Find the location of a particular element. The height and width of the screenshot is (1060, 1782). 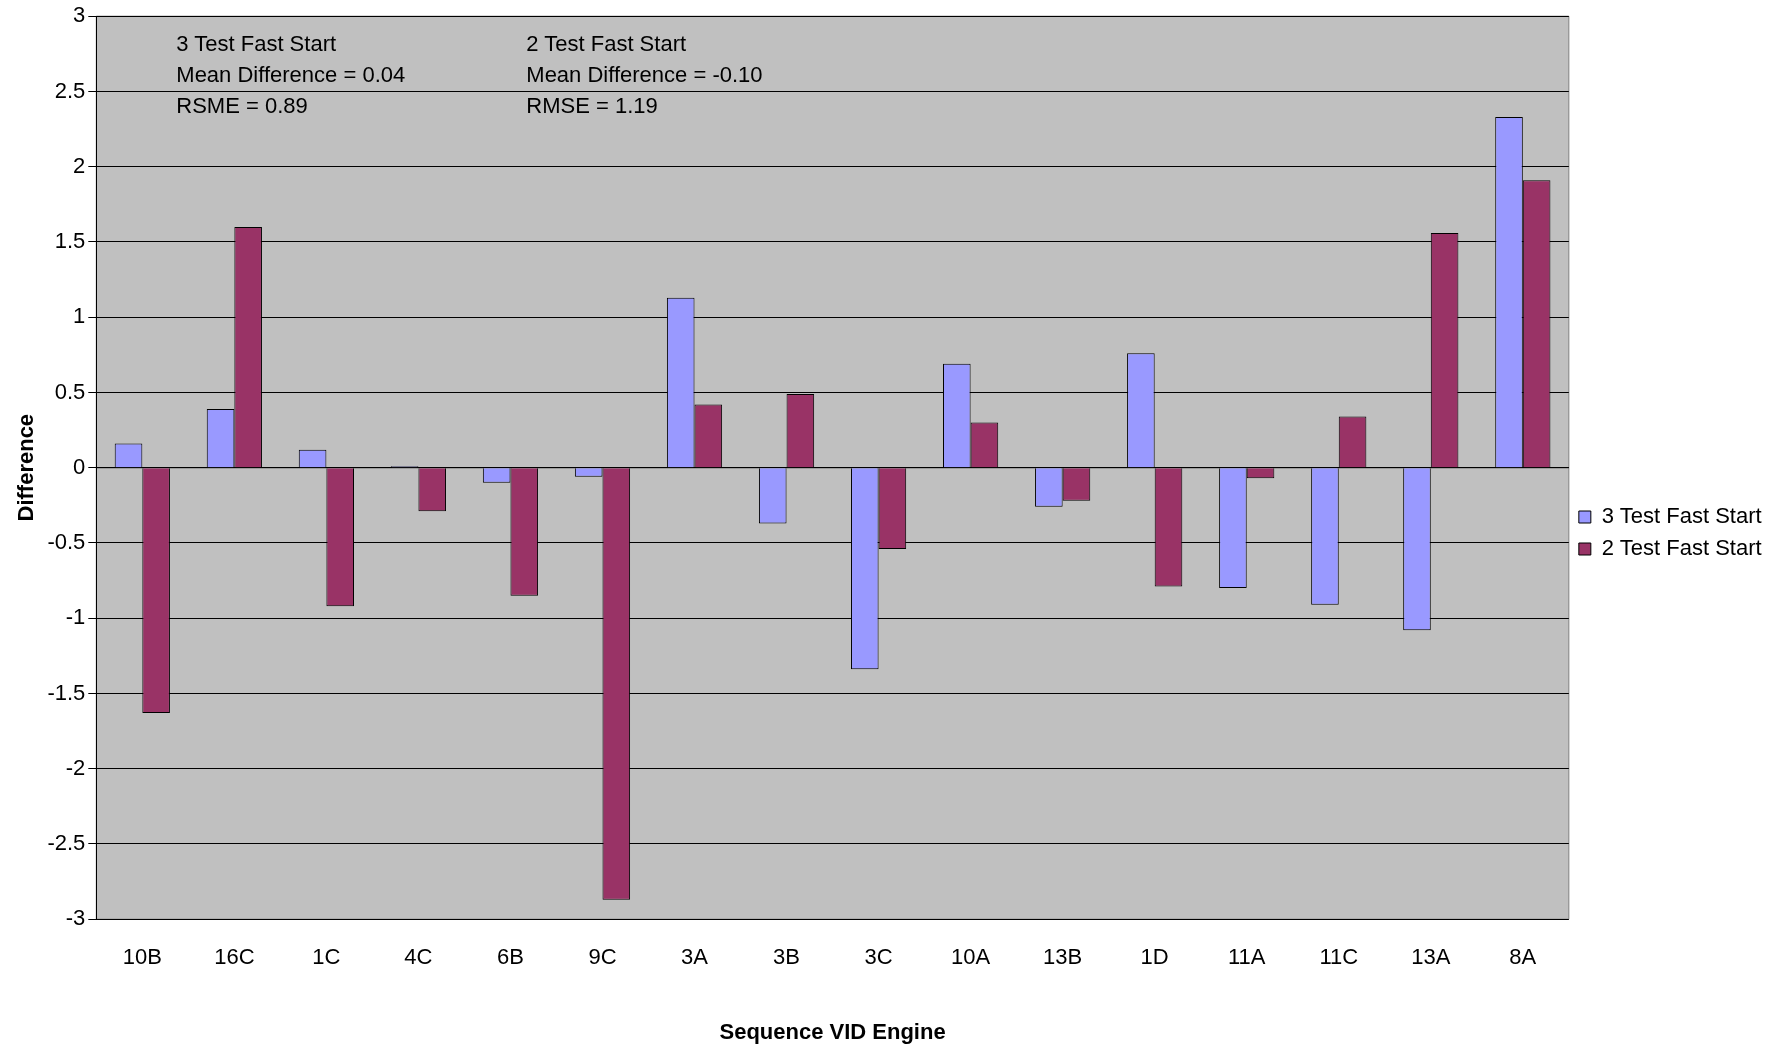

x-tick-label: 3A is located at coordinates (695, 957).